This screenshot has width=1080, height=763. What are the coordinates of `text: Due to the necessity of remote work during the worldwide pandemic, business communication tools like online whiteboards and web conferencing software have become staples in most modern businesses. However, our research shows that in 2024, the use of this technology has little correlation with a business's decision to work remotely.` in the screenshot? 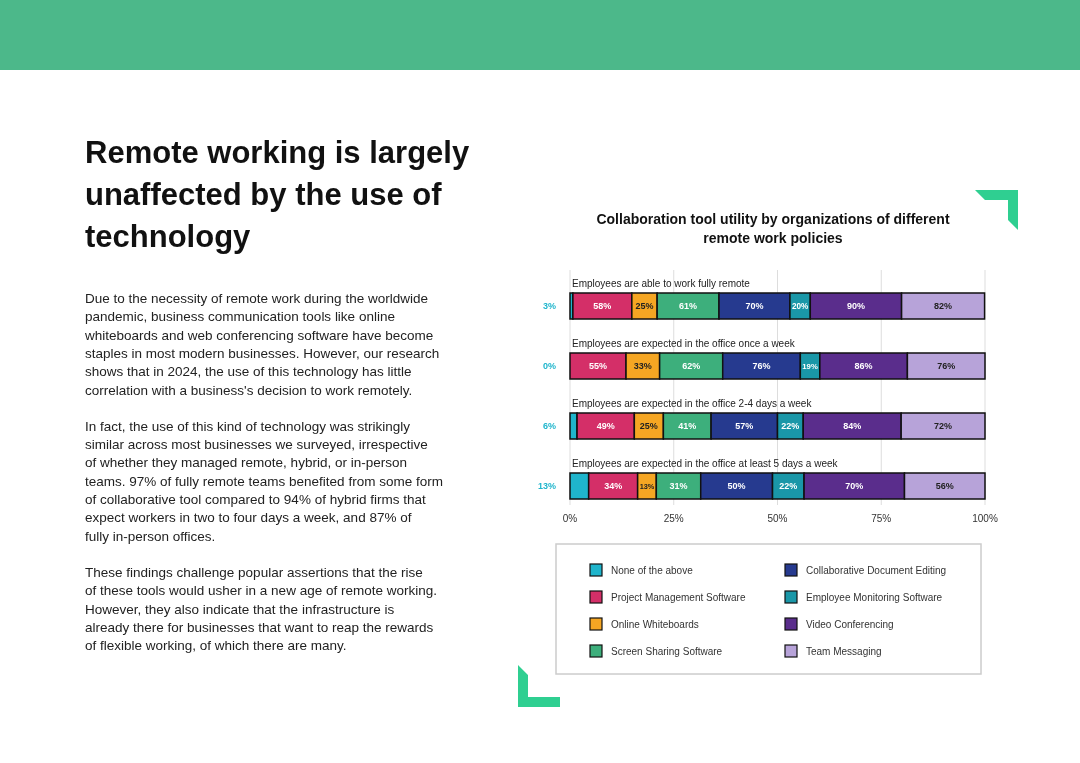 It's located at (262, 344).